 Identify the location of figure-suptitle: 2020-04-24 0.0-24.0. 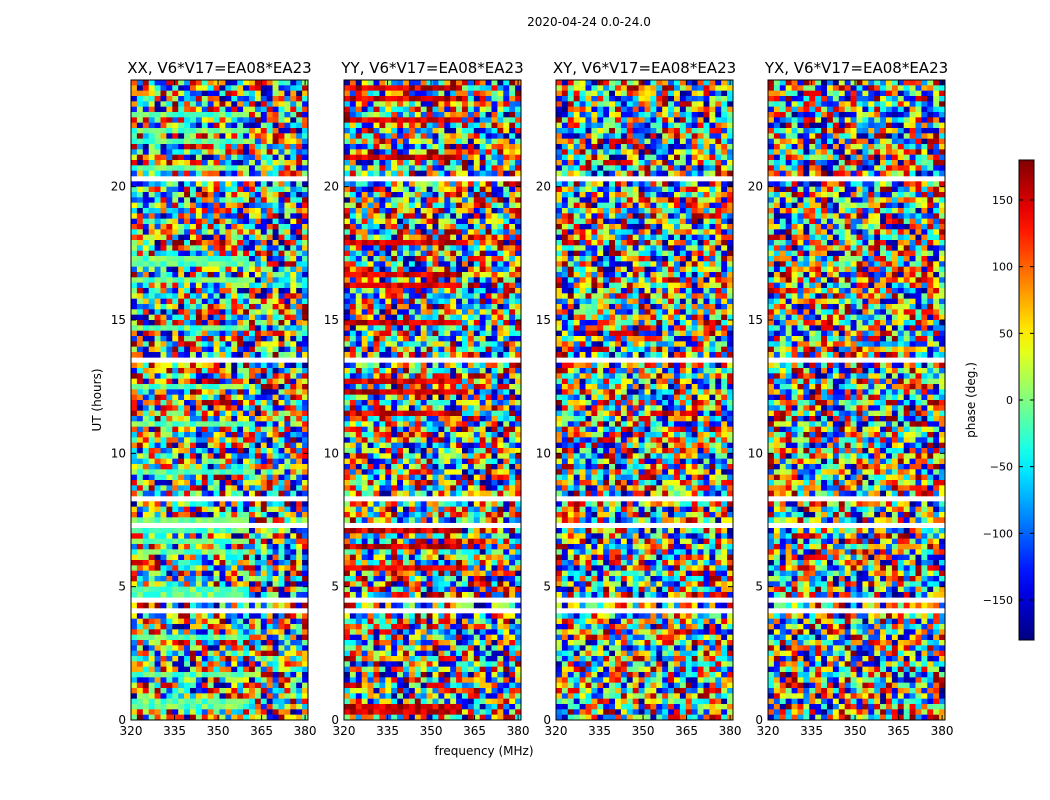
(589, 22).